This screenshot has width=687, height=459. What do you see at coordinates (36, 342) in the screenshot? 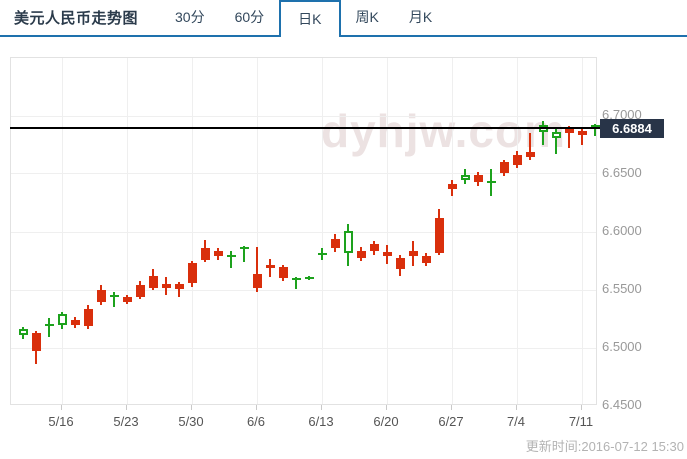
I see `candle-5/12` at bounding box center [36, 342].